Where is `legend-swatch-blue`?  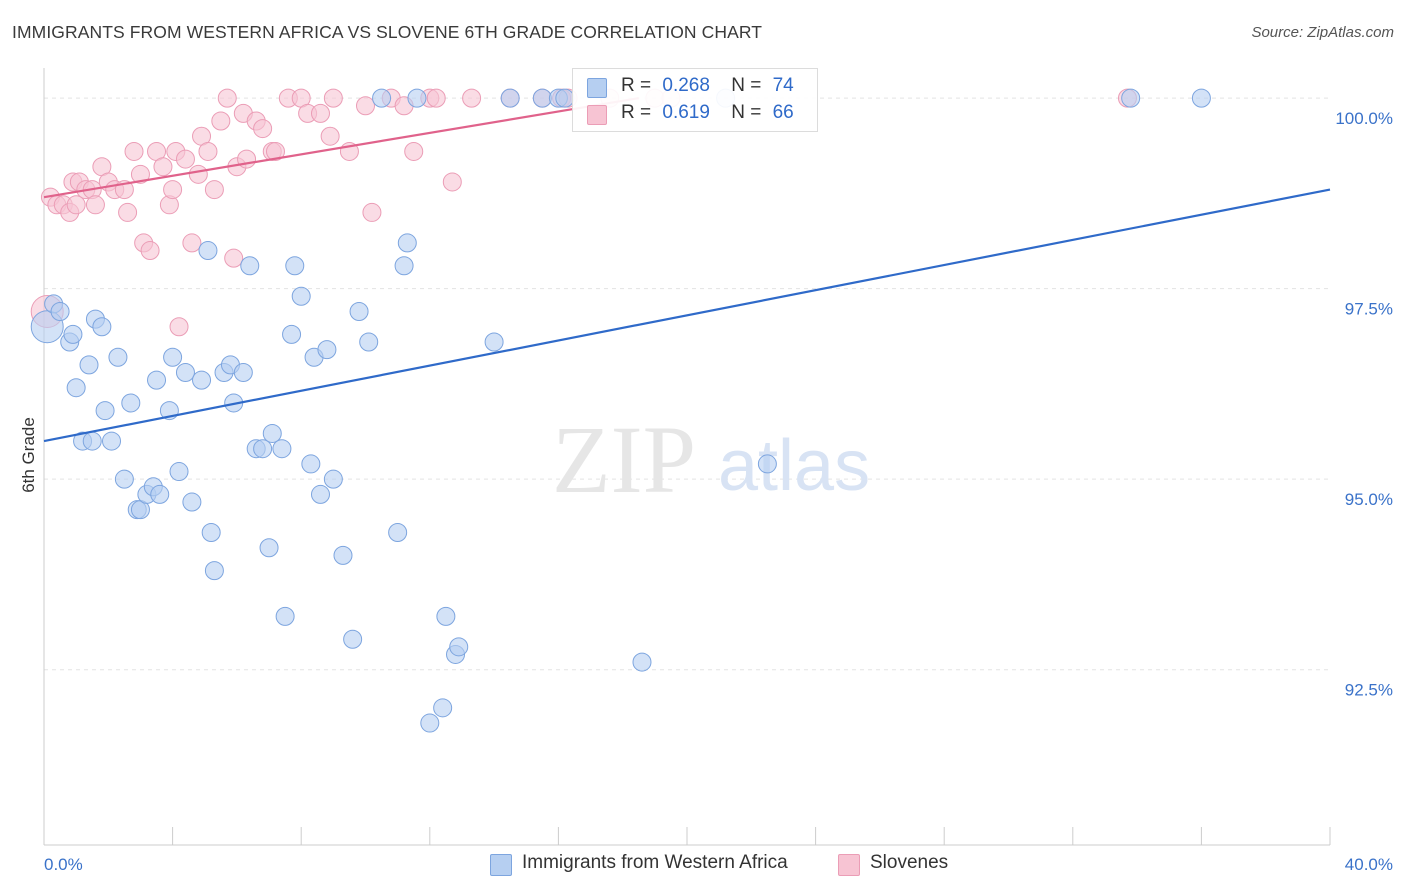 legend-swatch-blue is located at coordinates (597, 88).